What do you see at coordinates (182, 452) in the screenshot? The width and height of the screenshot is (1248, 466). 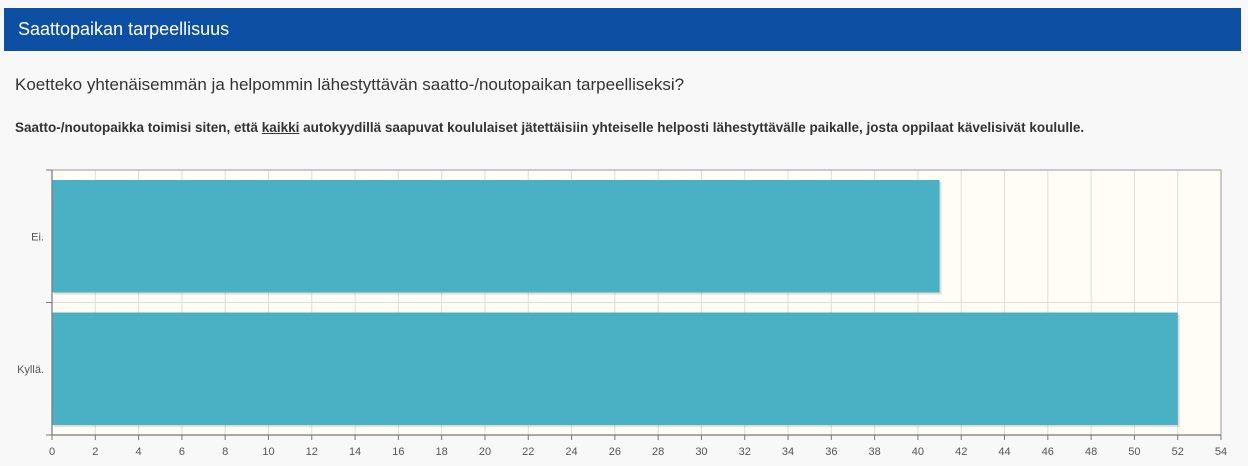 I see `x-tick-label: 6` at bounding box center [182, 452].